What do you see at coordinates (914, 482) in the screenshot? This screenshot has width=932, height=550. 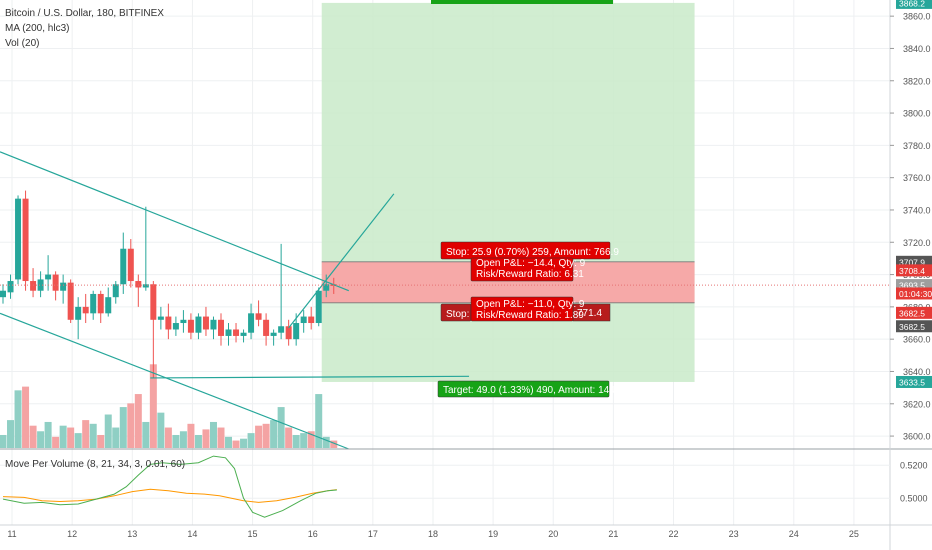 I see `indicator-axis: 0.5200 0.5000` at bounding box center [914, 482].